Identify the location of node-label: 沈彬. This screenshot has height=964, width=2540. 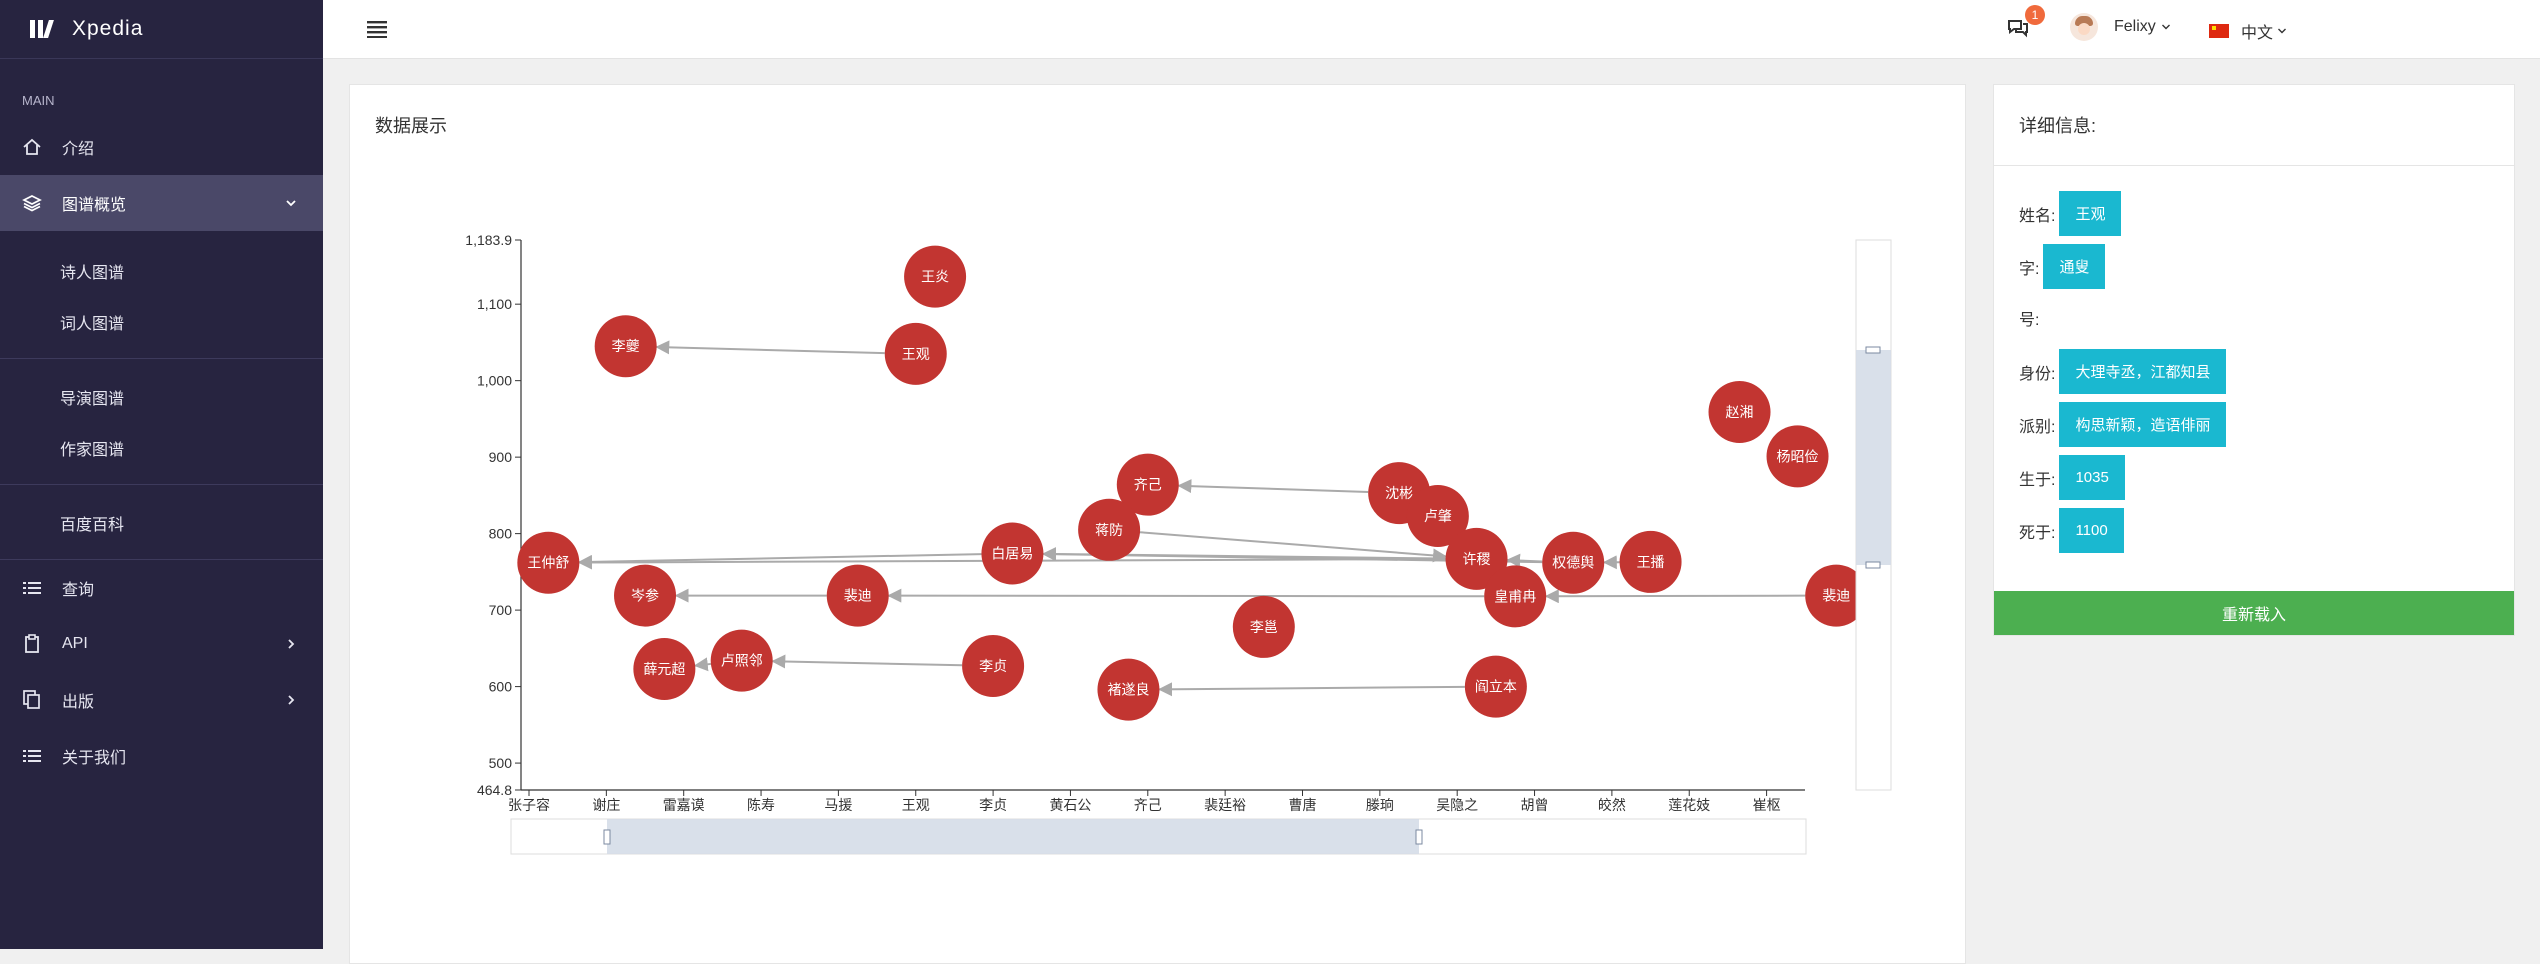
(1399, 493).